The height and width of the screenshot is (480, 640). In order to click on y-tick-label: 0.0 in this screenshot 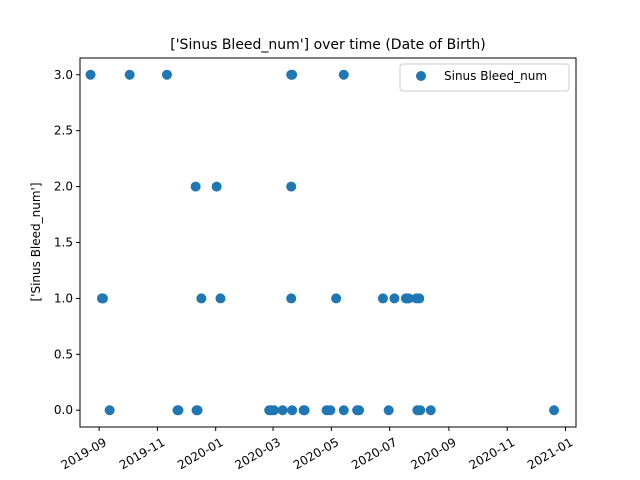, I will do `click(63, 410)`.